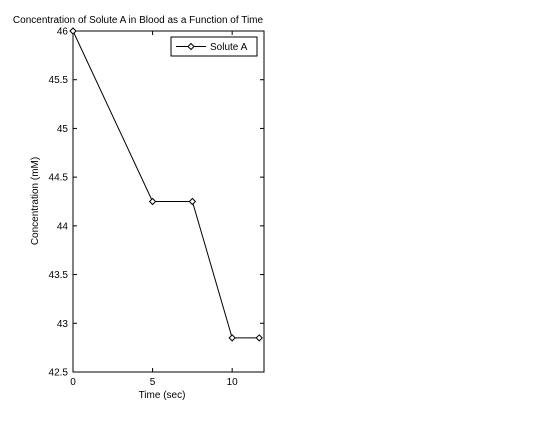  What do you see at coordinates (191, 46) in the screenshot?
I see `legend-marker-diamond-icon` at bounding box center [191, 46].